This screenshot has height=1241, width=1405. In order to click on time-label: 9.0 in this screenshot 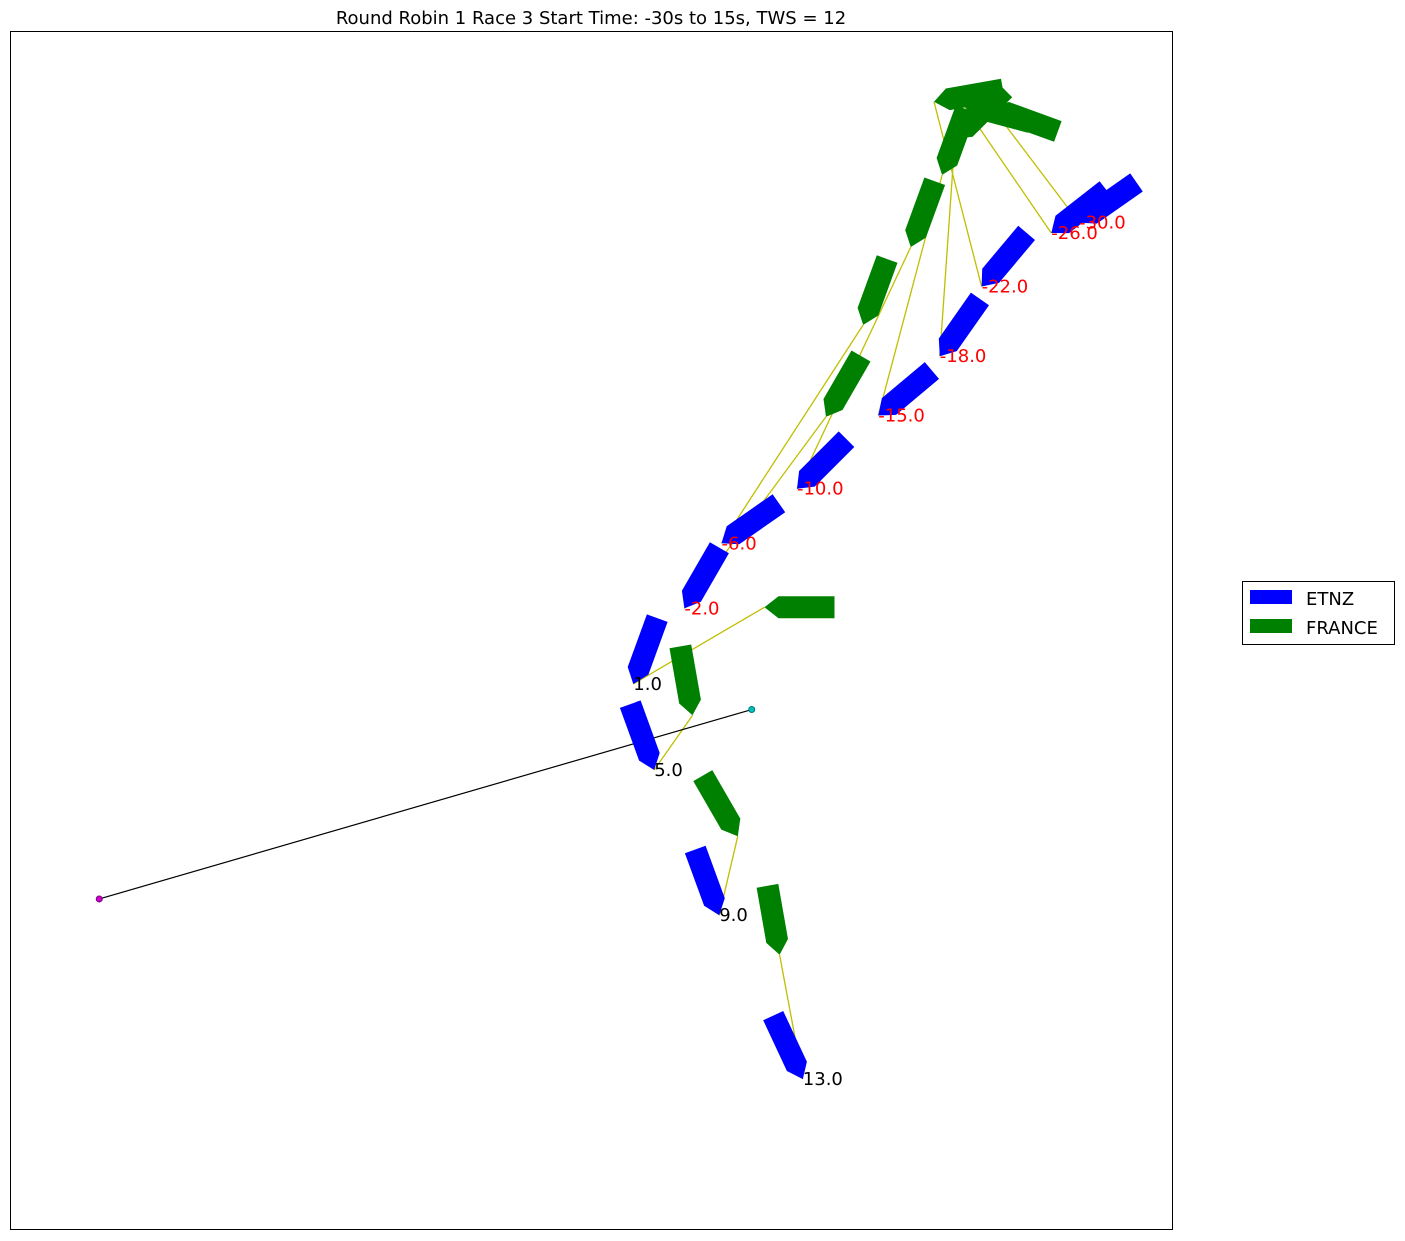, I will do `click(733, 915)`.